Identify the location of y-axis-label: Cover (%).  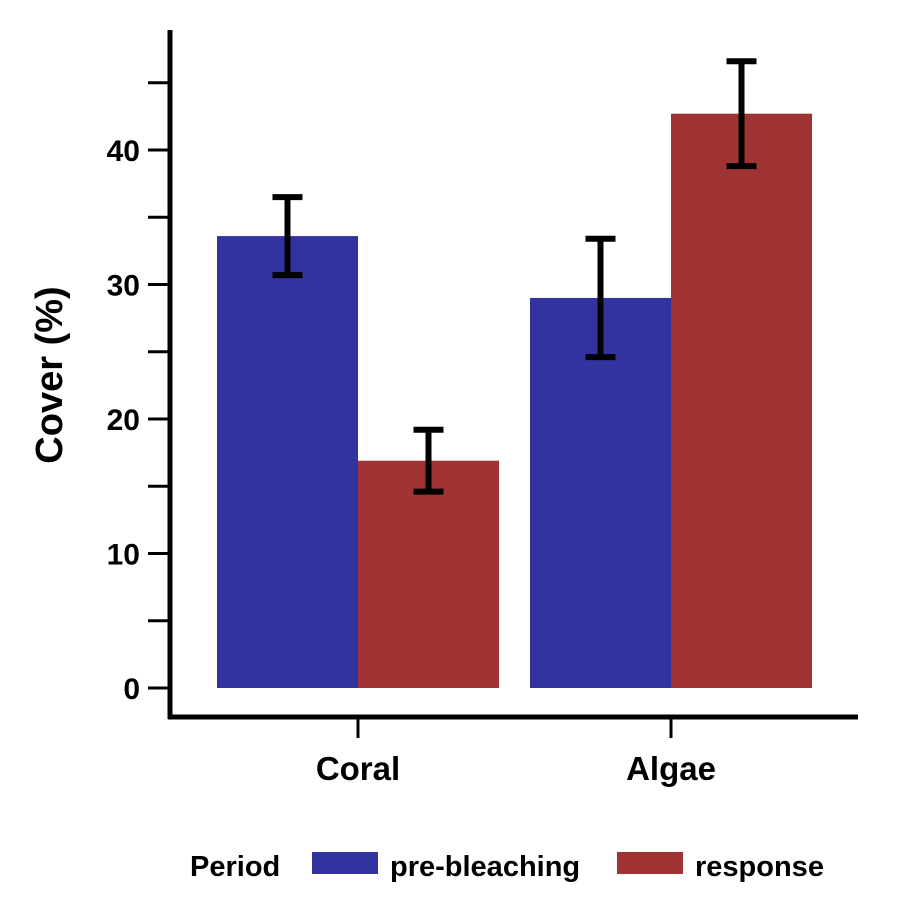
(50, 374).